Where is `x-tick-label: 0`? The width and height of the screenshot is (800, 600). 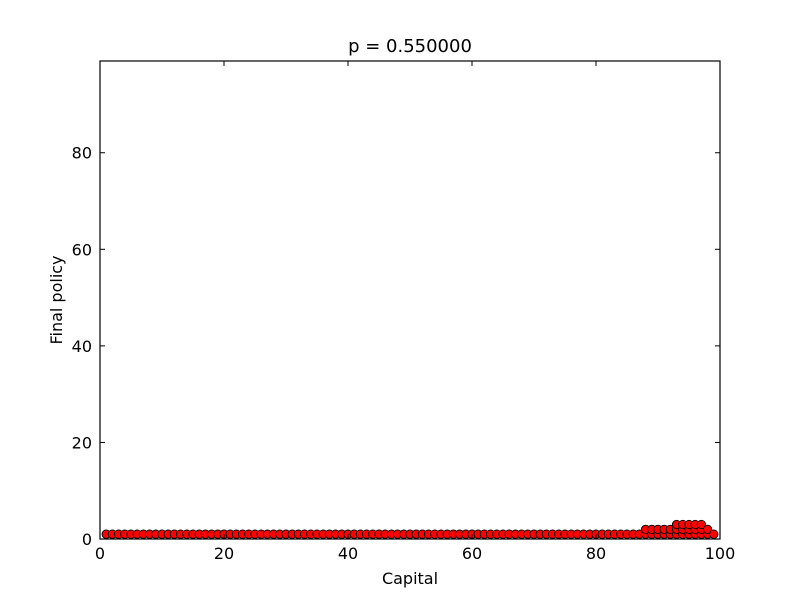 x-tick-label: 0 is located at coordinates (100, 553).